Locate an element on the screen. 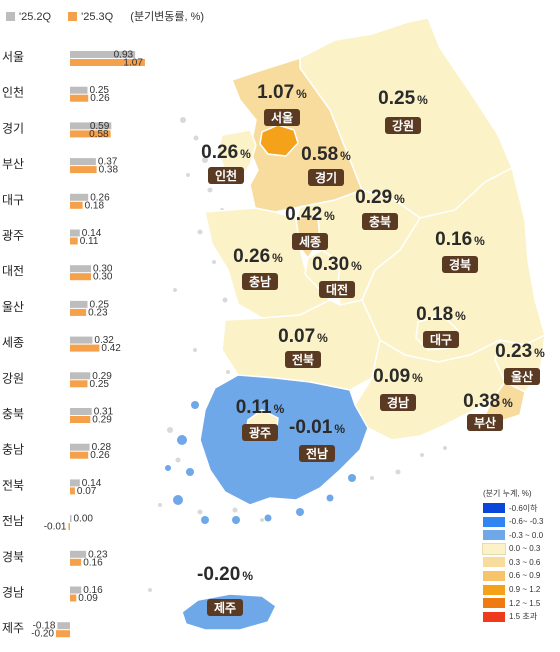 The width and height of the screenshot is (560, 652). region-name-tag: 부산 is located at coordinates (485, 422).